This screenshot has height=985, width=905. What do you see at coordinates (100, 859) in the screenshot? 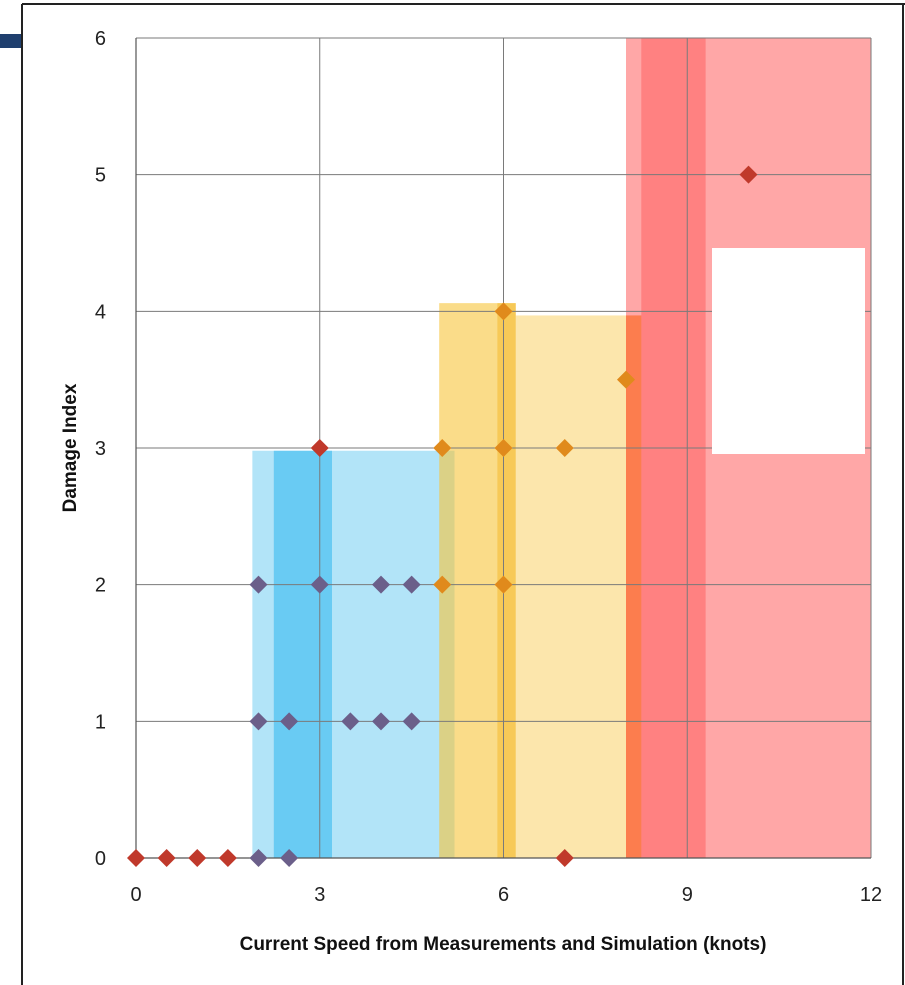
I see `y-tick-label-0: 0` at bounding box center [100, 859].